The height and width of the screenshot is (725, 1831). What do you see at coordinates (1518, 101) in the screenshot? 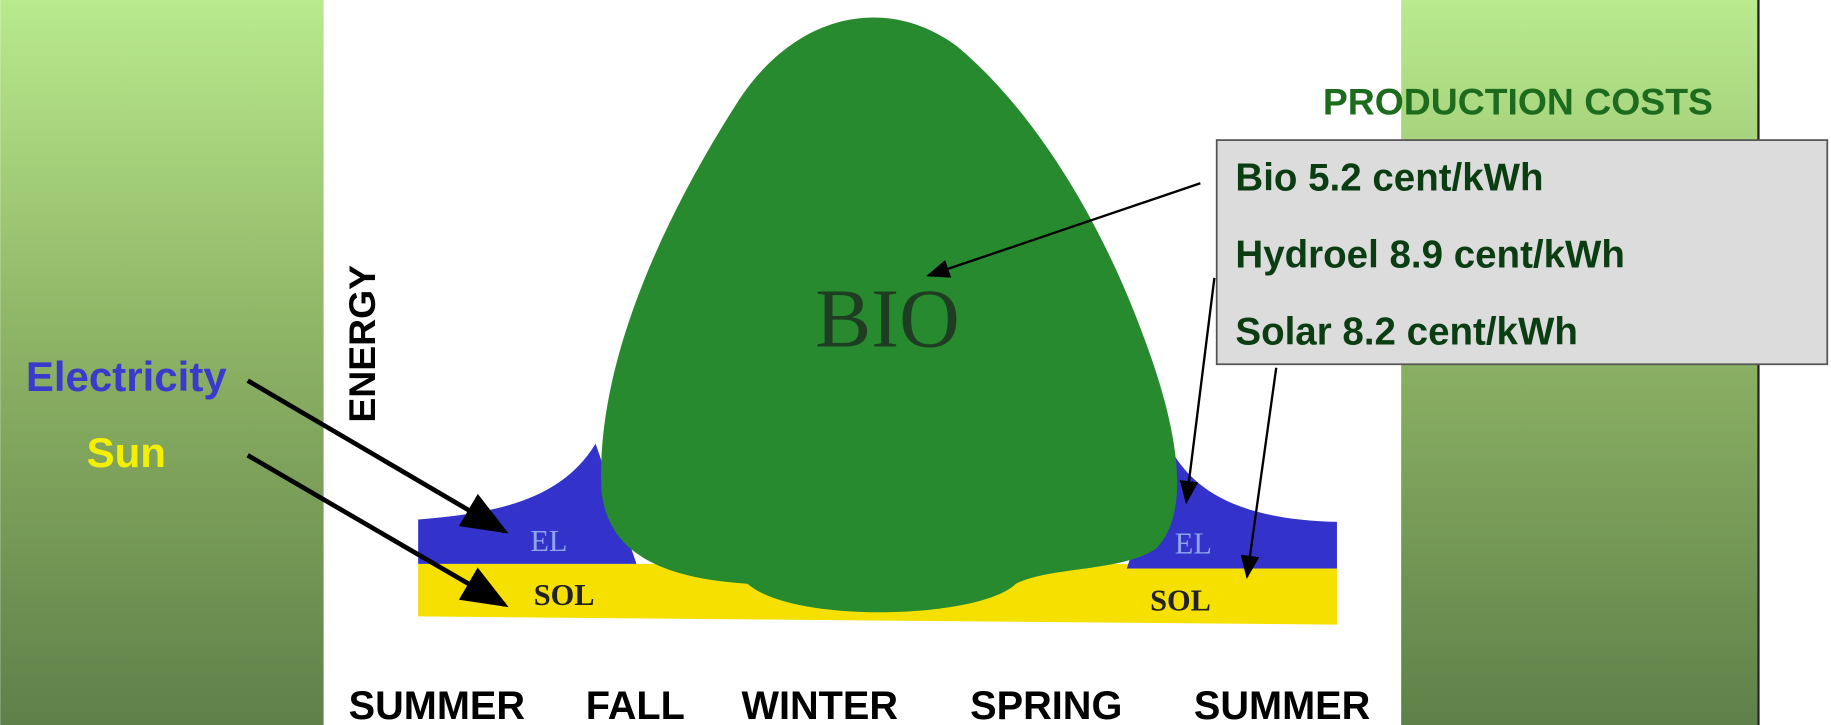
I see `costs-title: PRODUCTION COSTS` at bounding box center [1518, 101].